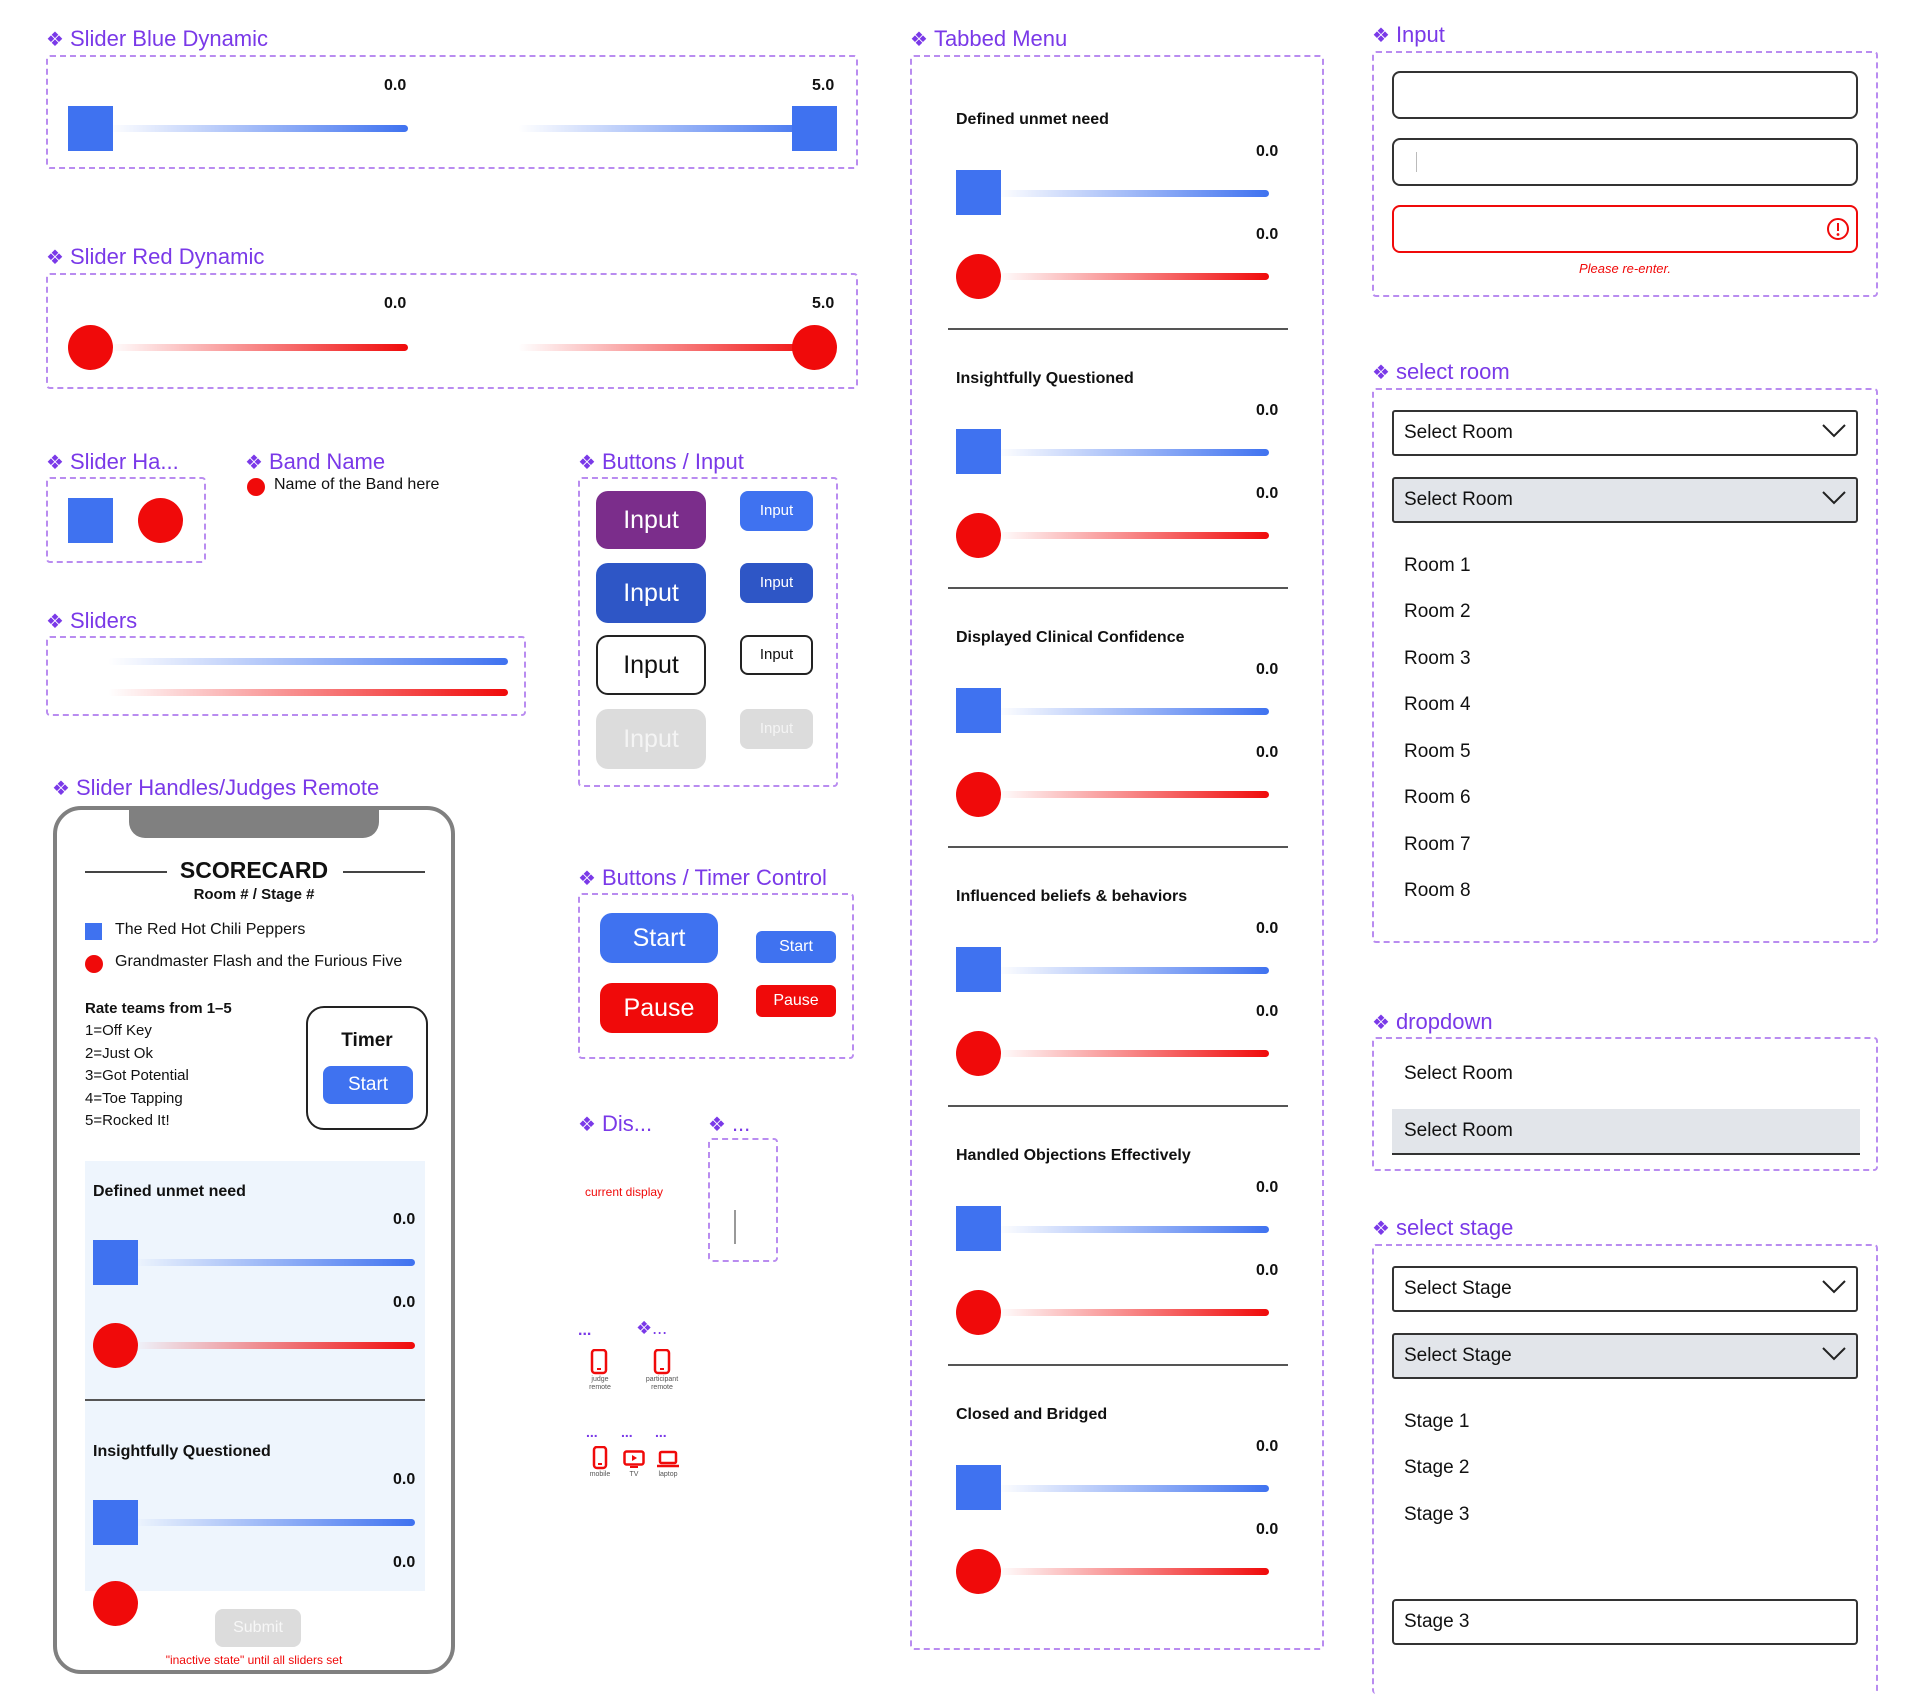 This screenshot has width=1920, height=1694. What do you see at coordinates (90, 128) in the screenshot?
I see `slider-handle-blue-min` at bounding box center [90, 128].